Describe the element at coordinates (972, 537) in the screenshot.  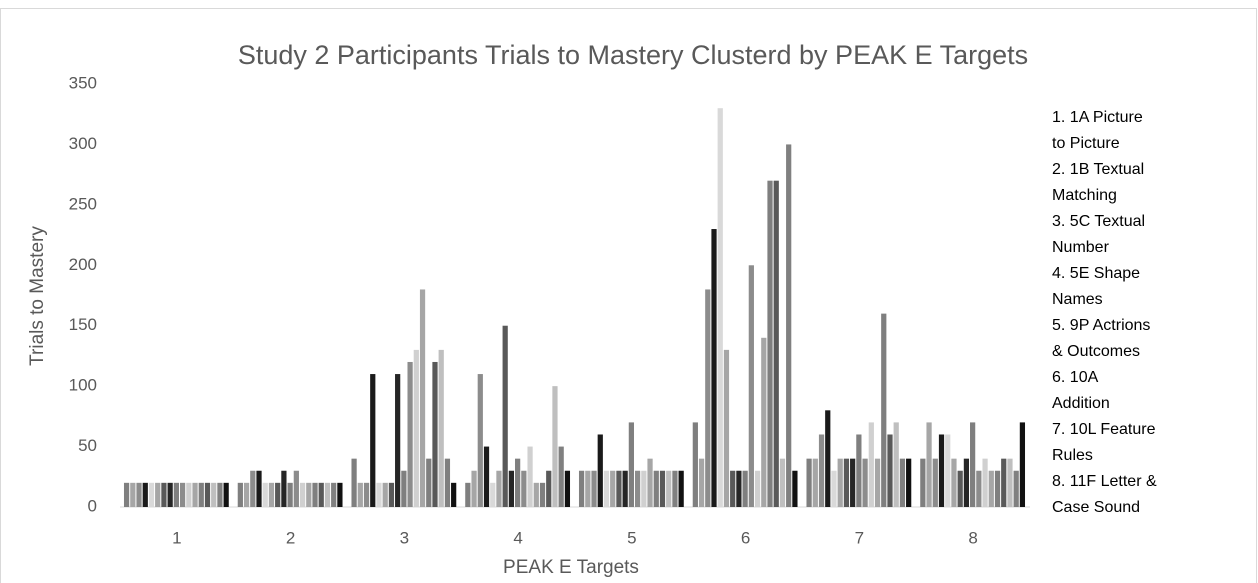
I see `x-tick-label: 8` at that location.